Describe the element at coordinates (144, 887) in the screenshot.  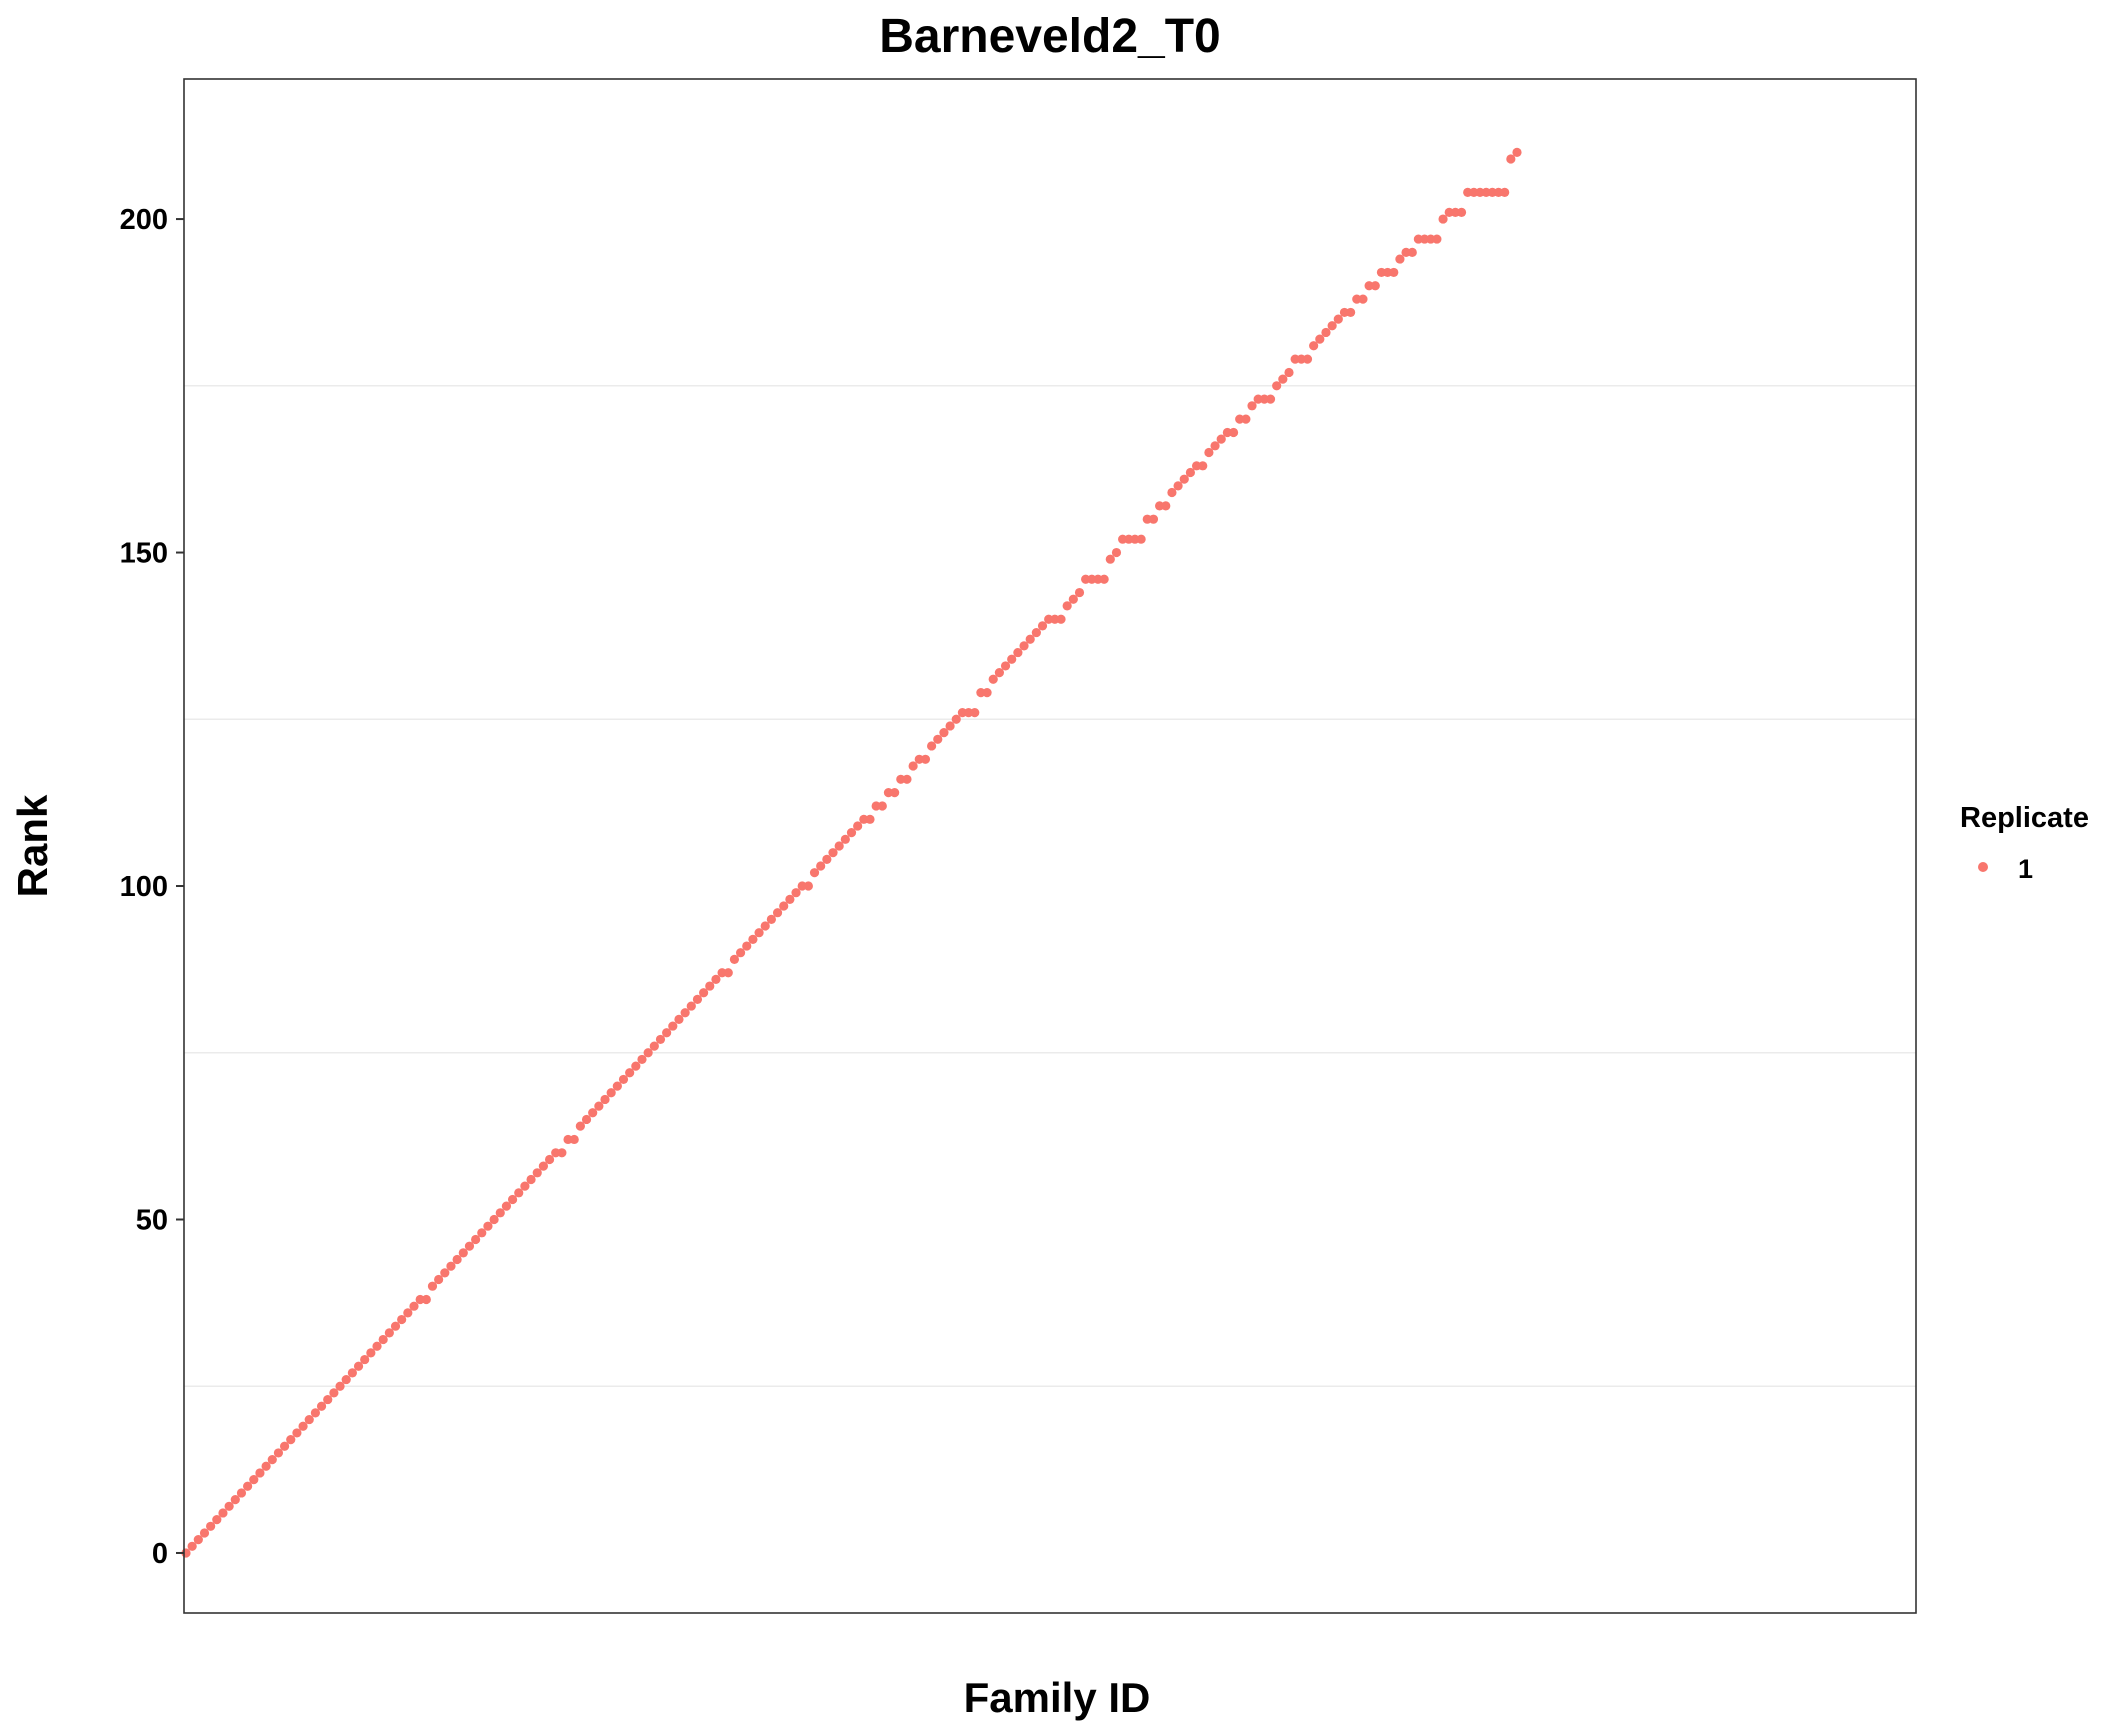
I see `y-tick-label: 100` at that location.